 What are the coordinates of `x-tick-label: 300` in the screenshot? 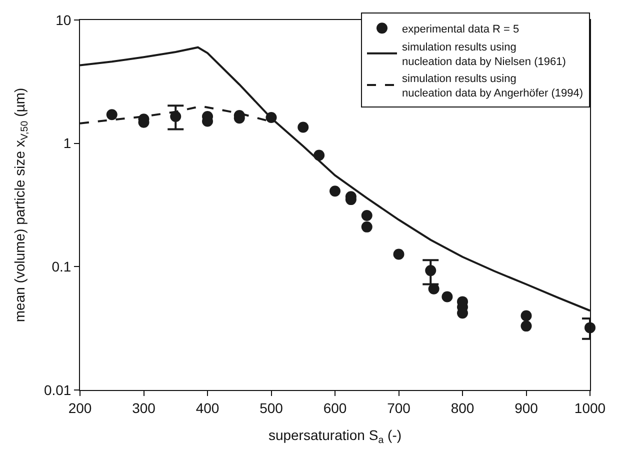 It's located at (144, 408).